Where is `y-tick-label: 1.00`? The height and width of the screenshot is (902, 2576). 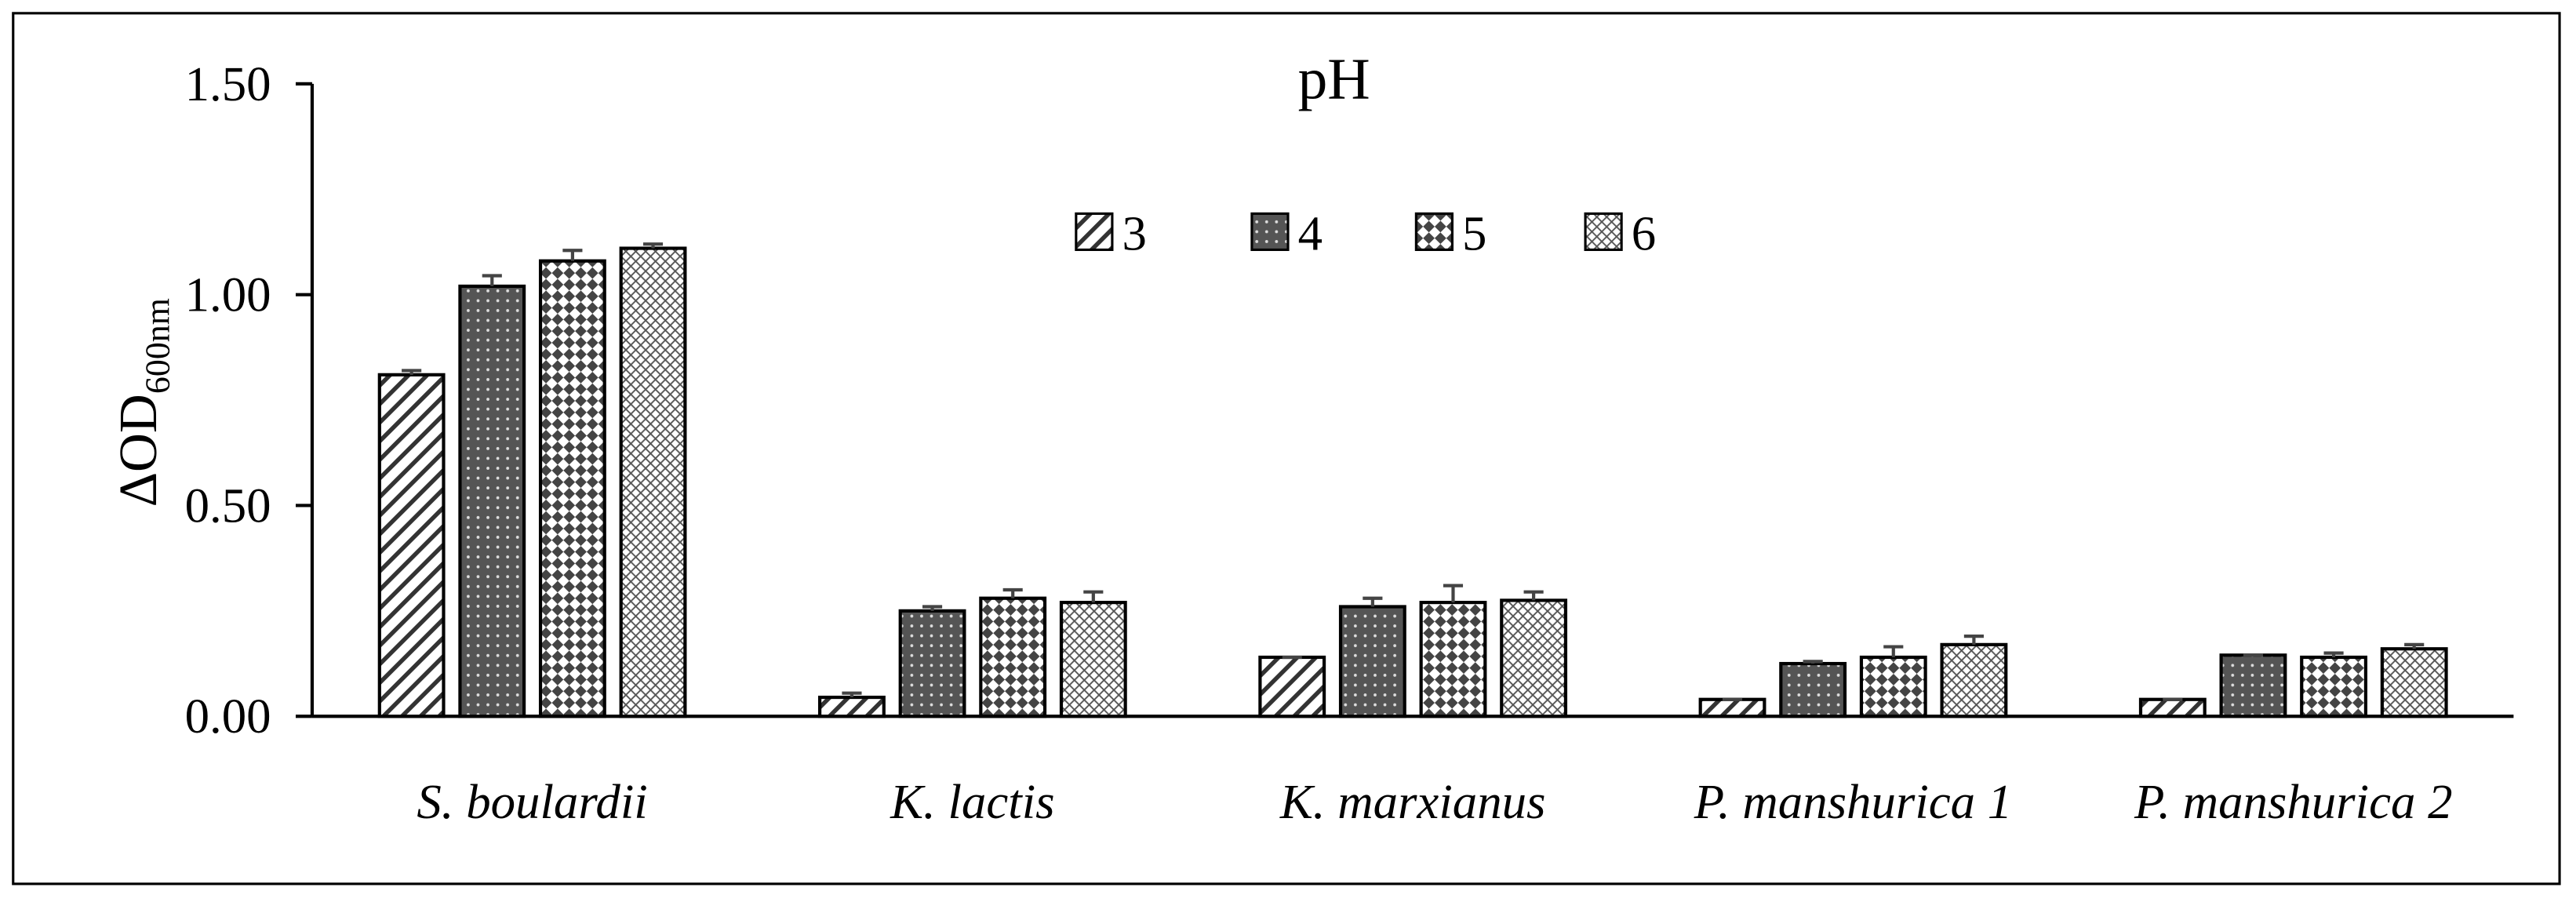 y-tick-label: 1.00 is located at coordinates (228, 294).